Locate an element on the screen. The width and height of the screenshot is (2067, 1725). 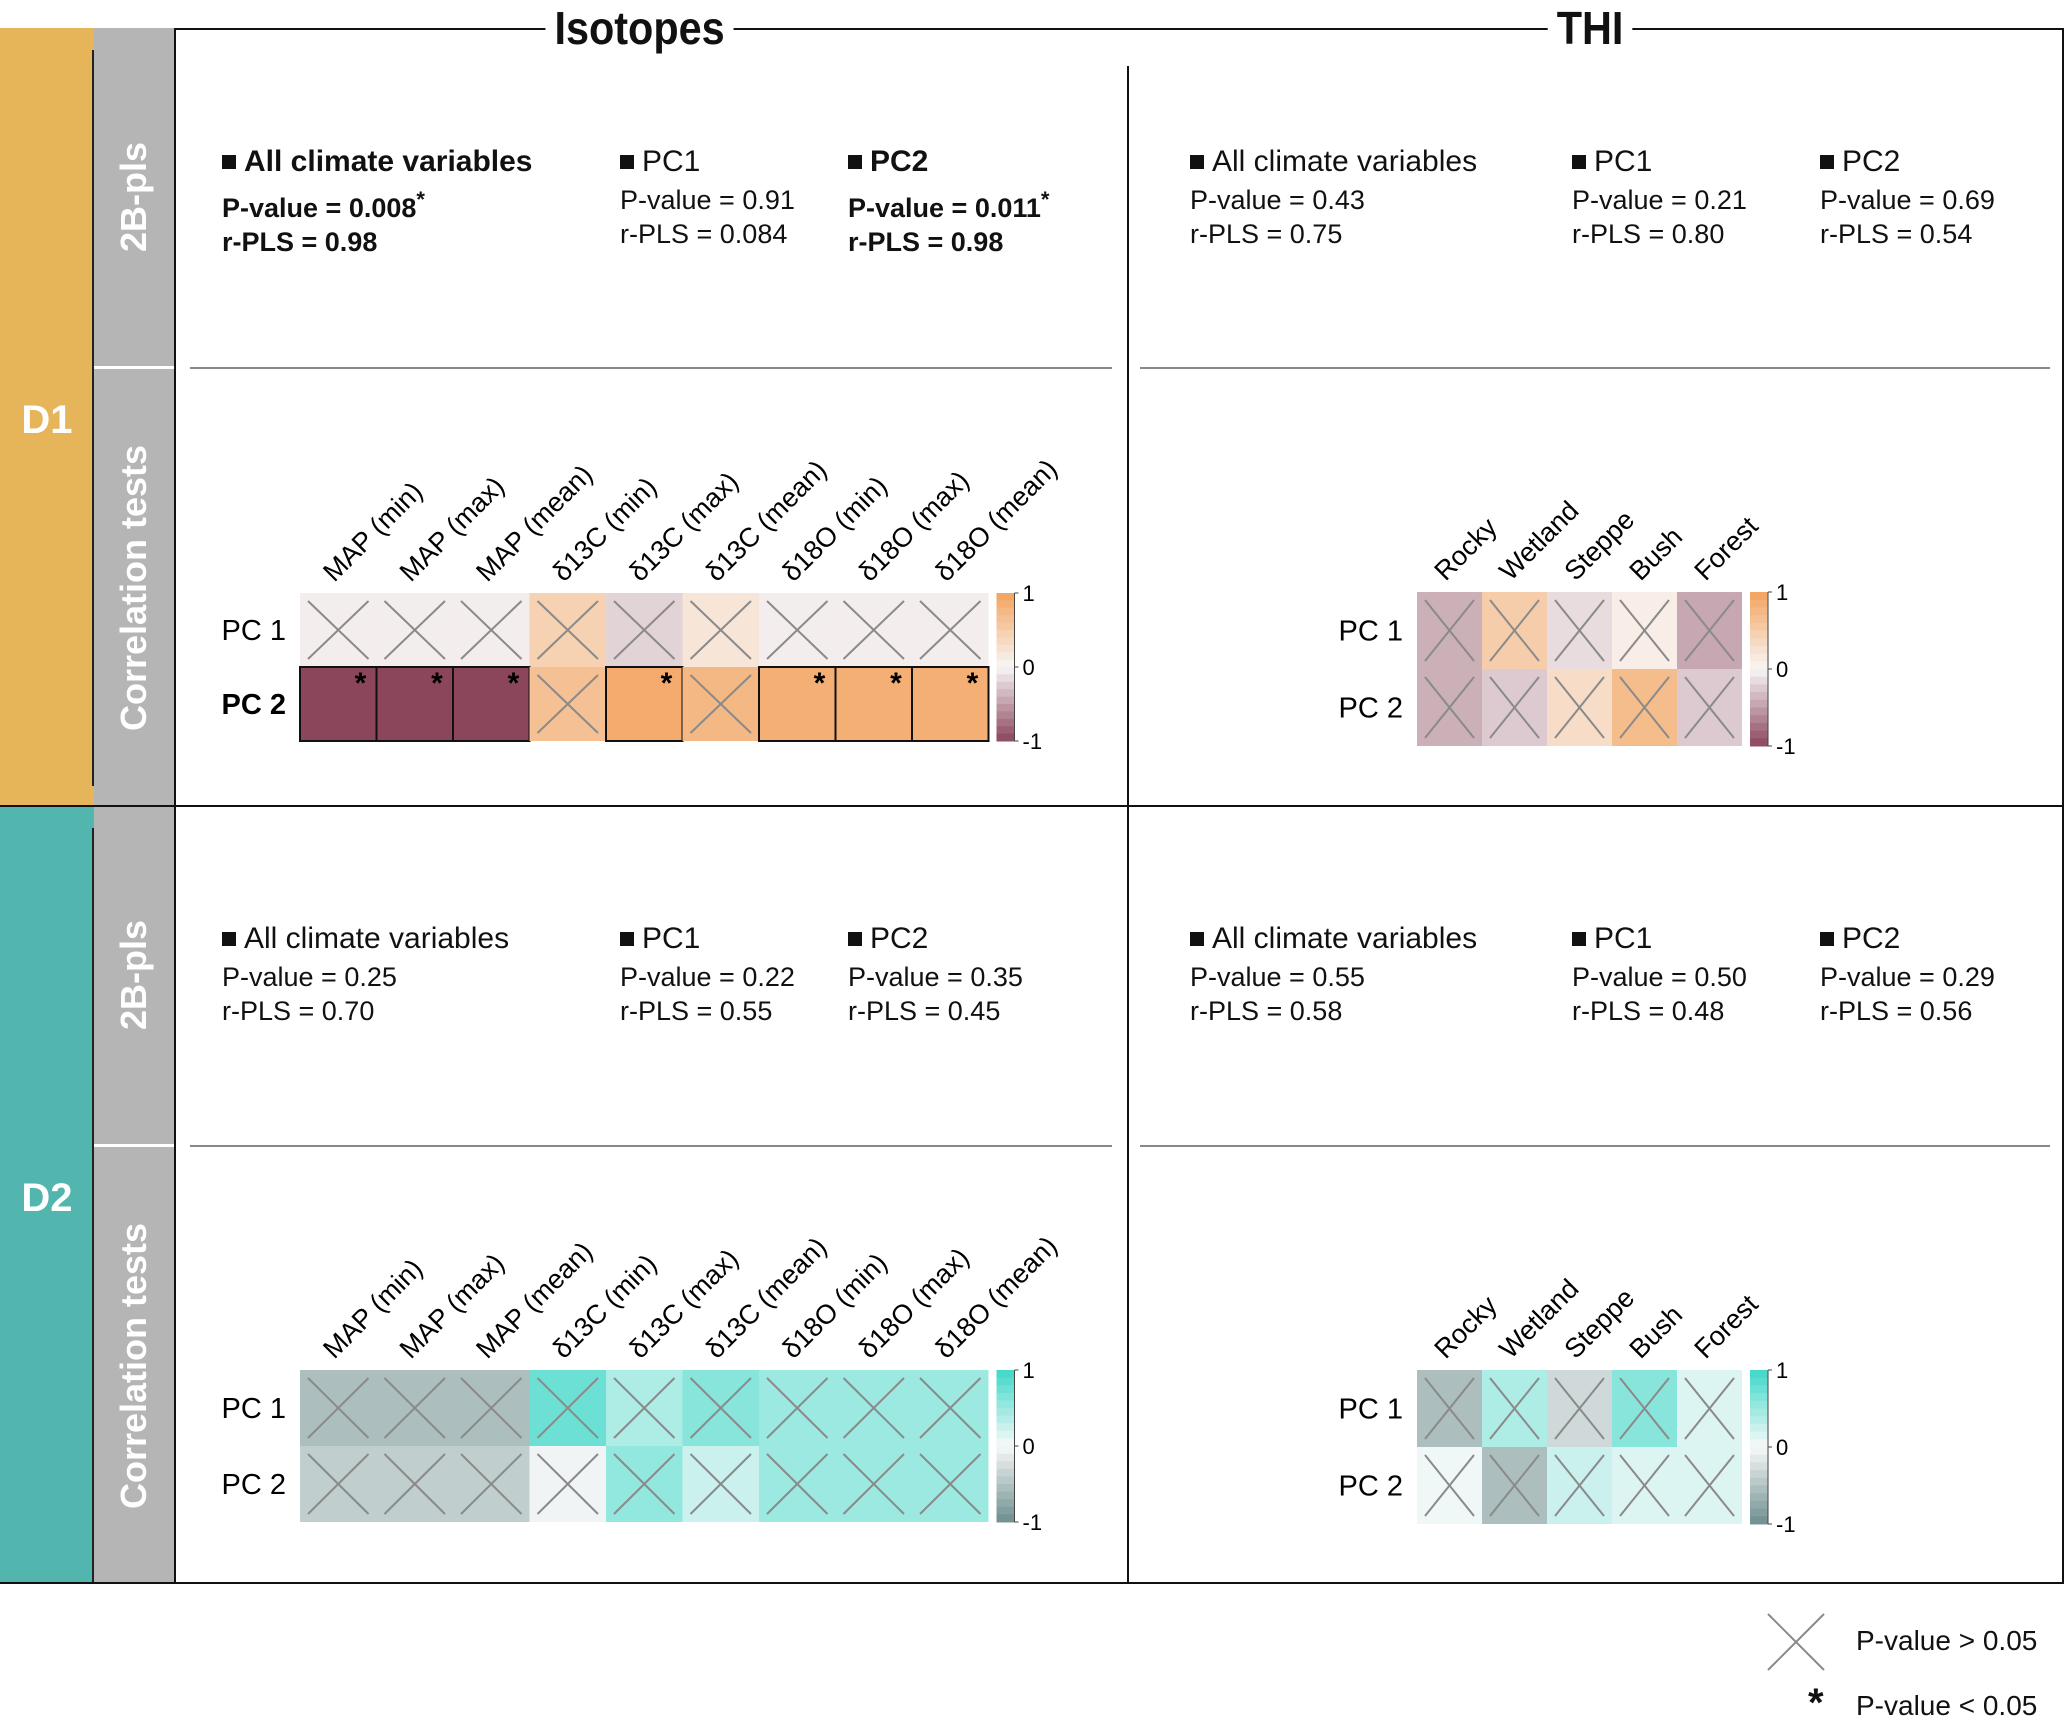
sub-strip-d2-pls: 2B-pls is located at coordinates (134, 975).